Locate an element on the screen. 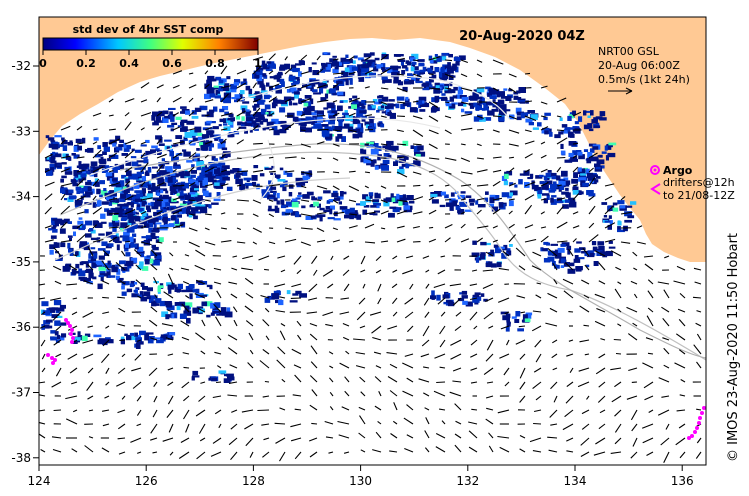 The height and width of the screenshot is (496, 749). y-tick-label: -35 is located at coordinates (21, 262).